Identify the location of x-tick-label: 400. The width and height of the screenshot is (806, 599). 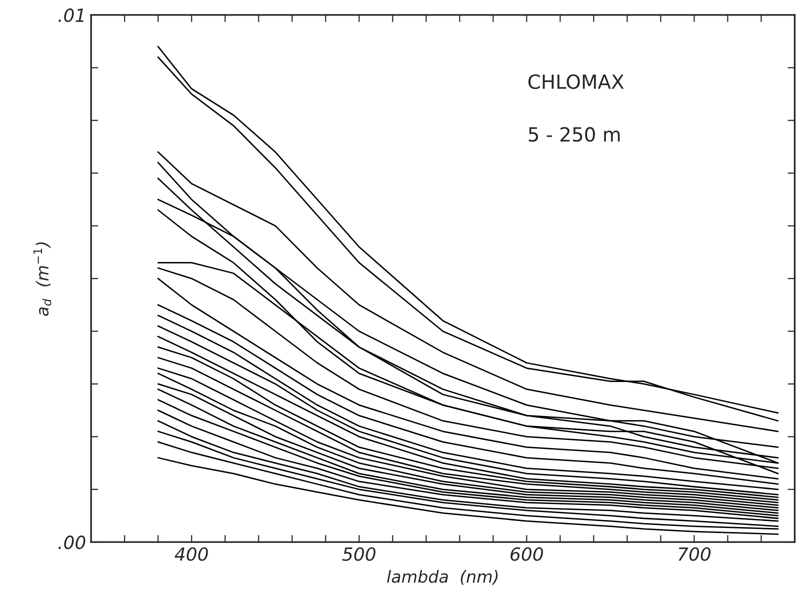
(191, 554).